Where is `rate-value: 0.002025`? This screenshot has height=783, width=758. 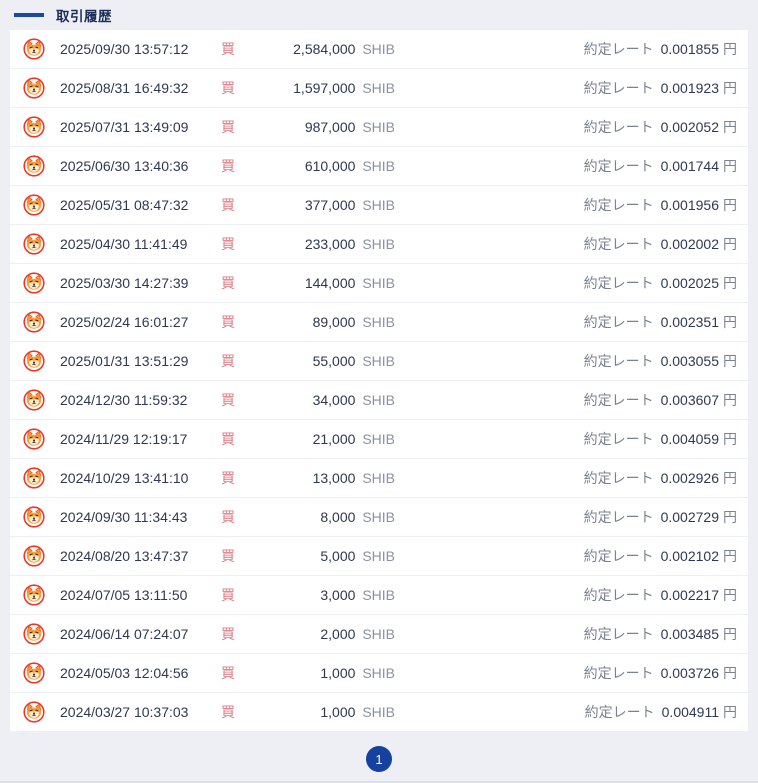 rate-value: 0.002025 is located at coordinates (689, 283).